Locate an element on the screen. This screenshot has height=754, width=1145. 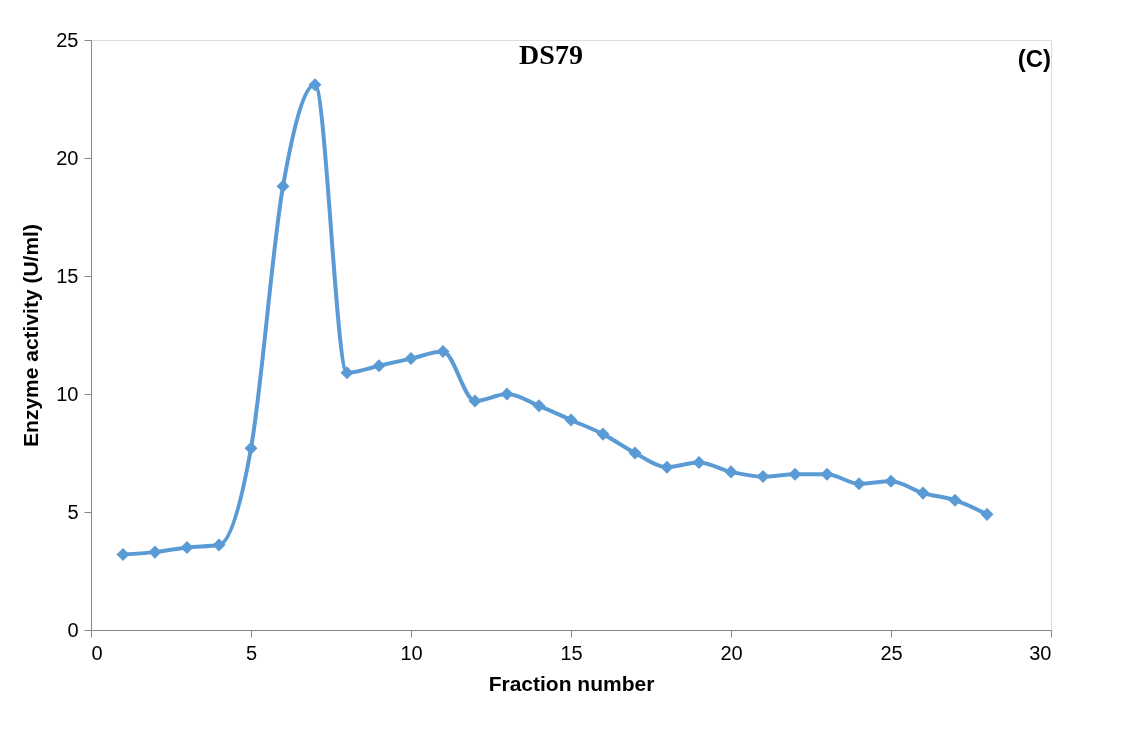
x-axis-title: Fraction number is located at coordinates (571, 683).